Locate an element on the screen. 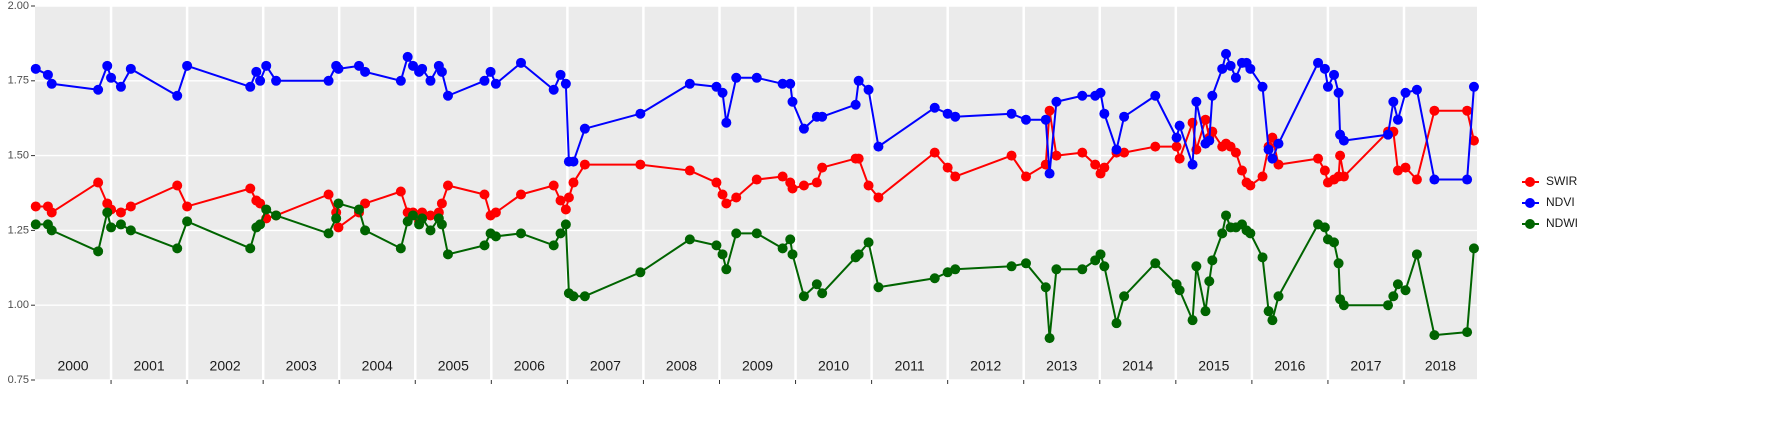 This screenshot has width=1773, height=442. y-tick-label: 1.50 is located at coordinates (18, 156).